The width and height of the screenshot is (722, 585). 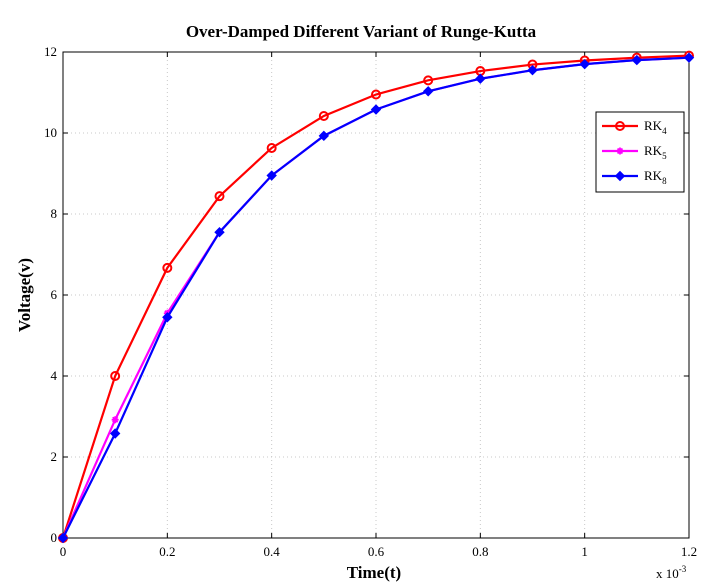 What do you see at coordinates (63, 551) in the screenshot?
I see `x-tick-label: 0` at bounding box center [63, 551].